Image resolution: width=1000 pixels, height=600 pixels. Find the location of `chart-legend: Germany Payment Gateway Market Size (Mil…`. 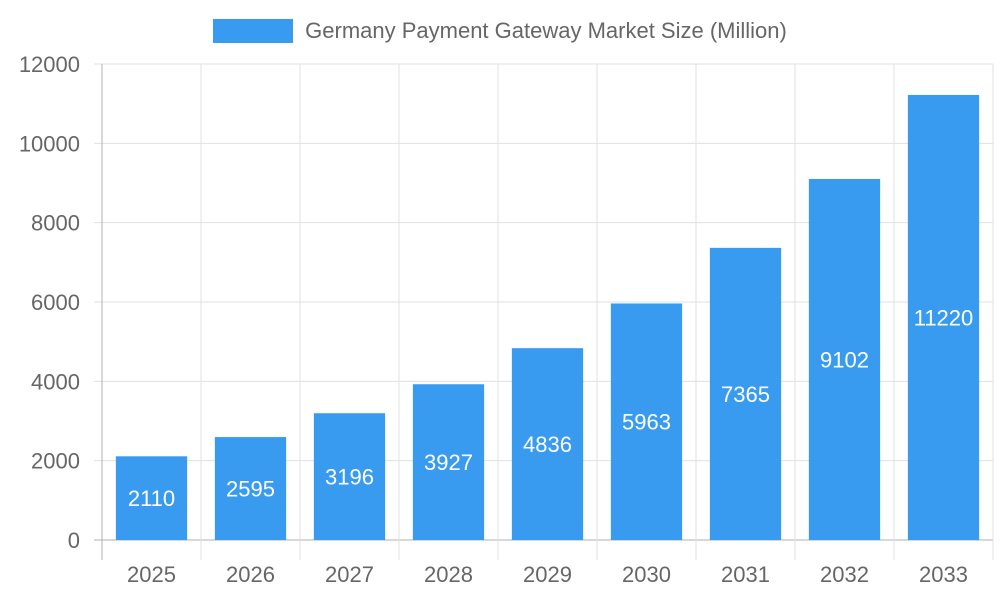

chart-legend: Germany Payment Gateway Market Size (Mil… is located at coordinates (500, 31).